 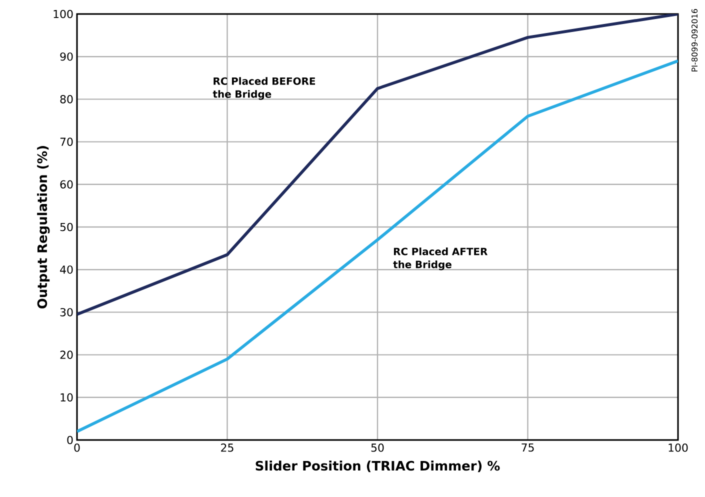 What do you see at coordinates (63, 14) in the screenshot?
I see `y-tick-label: 100` at bounding box center [63, 14].